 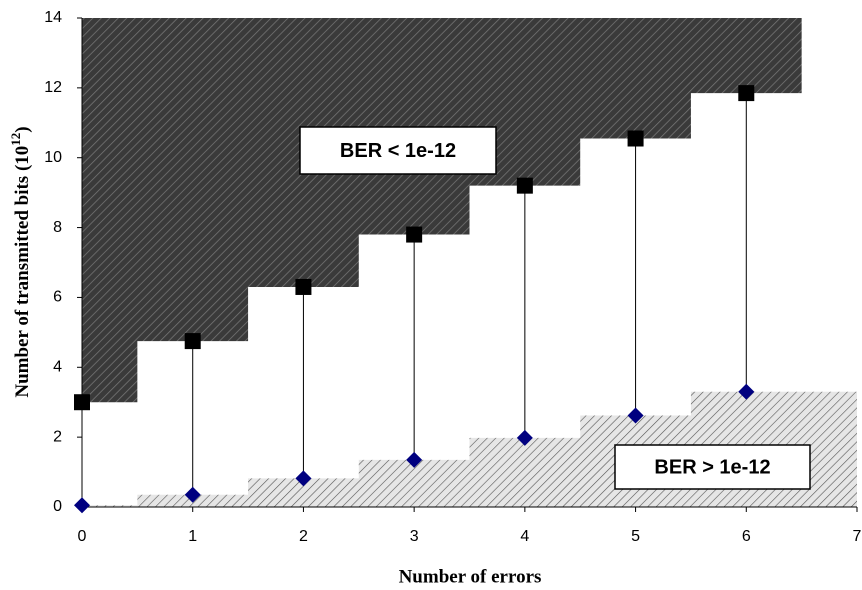 What do you see at coordinates (15, 139) in the screenshot?
I see `y-axis-title-superscript: 12` at bounding box center [15, 139].